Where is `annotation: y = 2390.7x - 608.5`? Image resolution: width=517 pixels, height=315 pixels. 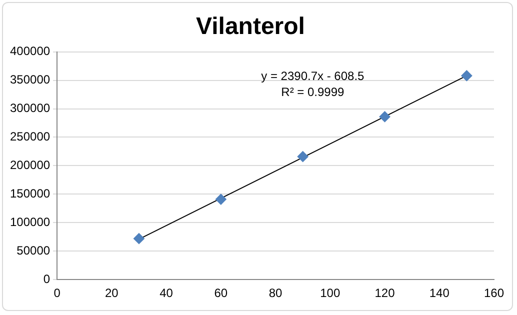 annotation: y = 2390.7x - 608.5 is located at coordinates (313, 76).